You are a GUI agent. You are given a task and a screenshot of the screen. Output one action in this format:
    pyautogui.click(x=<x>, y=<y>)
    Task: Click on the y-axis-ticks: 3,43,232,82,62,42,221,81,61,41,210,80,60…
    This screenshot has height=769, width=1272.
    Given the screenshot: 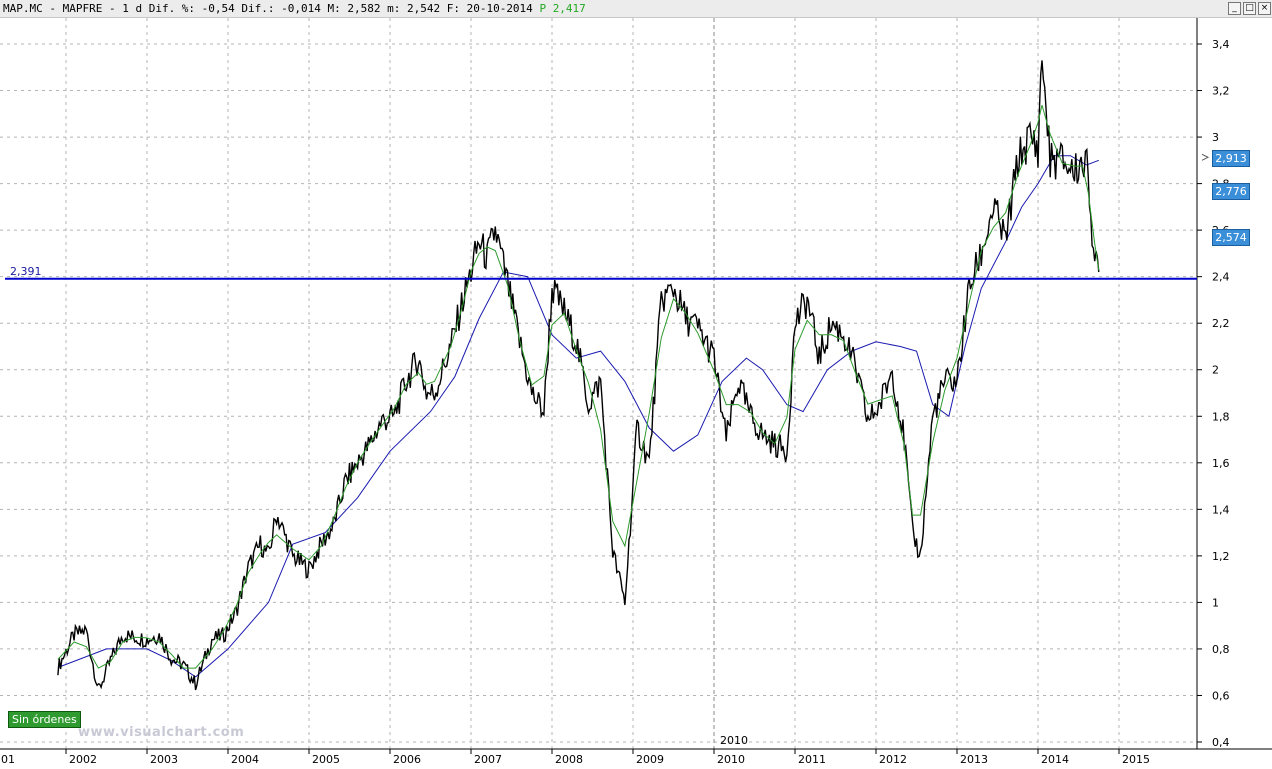 What is the action you would take?
    pyautogui.click(x=1213, y=393)
    